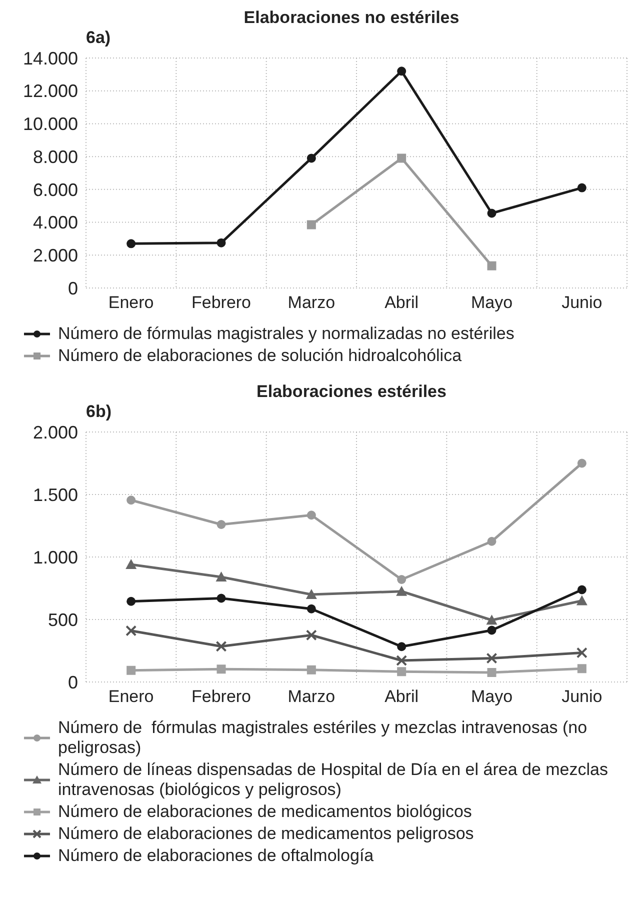 The image size is (643, 904). What do you see at coordinates (55, 190) in the screenshot?
I see `y-tick-label: 6.000` at bounding box center [55, 190].